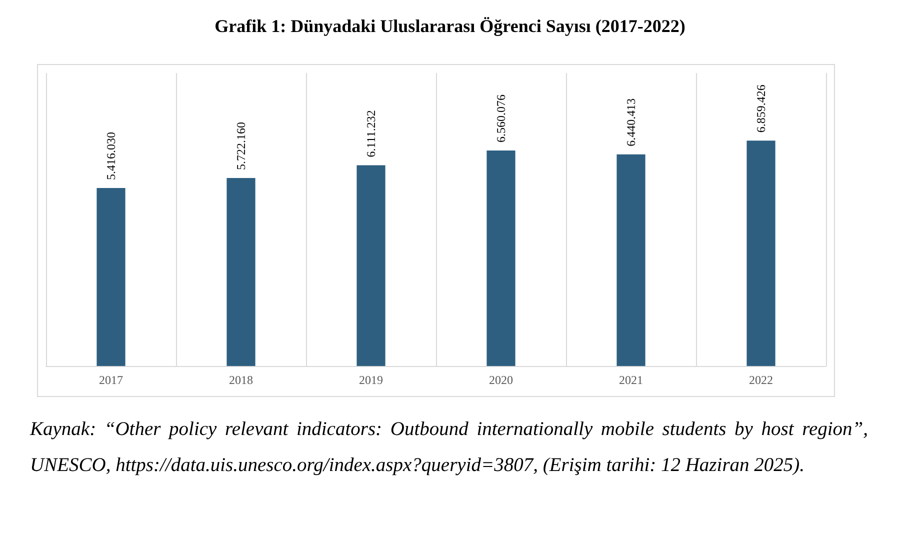 The height and width of the screenshot is (547, 900). I want to click on data-label: 6.111.232, so click(371, 134).